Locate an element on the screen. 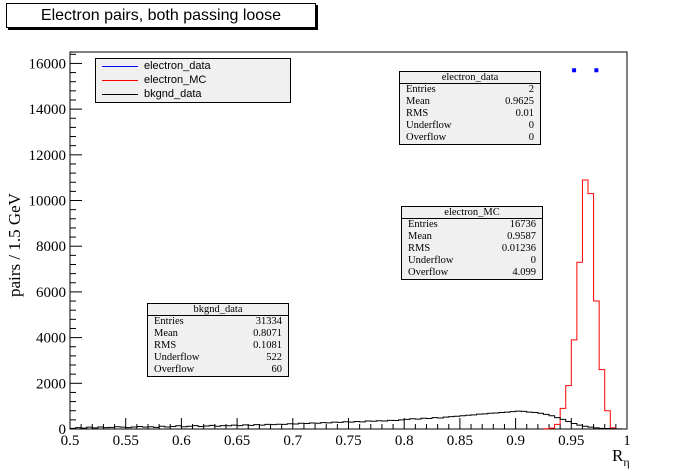  stats-box-title: bkgnd_data is located at coordinates (218, 310).